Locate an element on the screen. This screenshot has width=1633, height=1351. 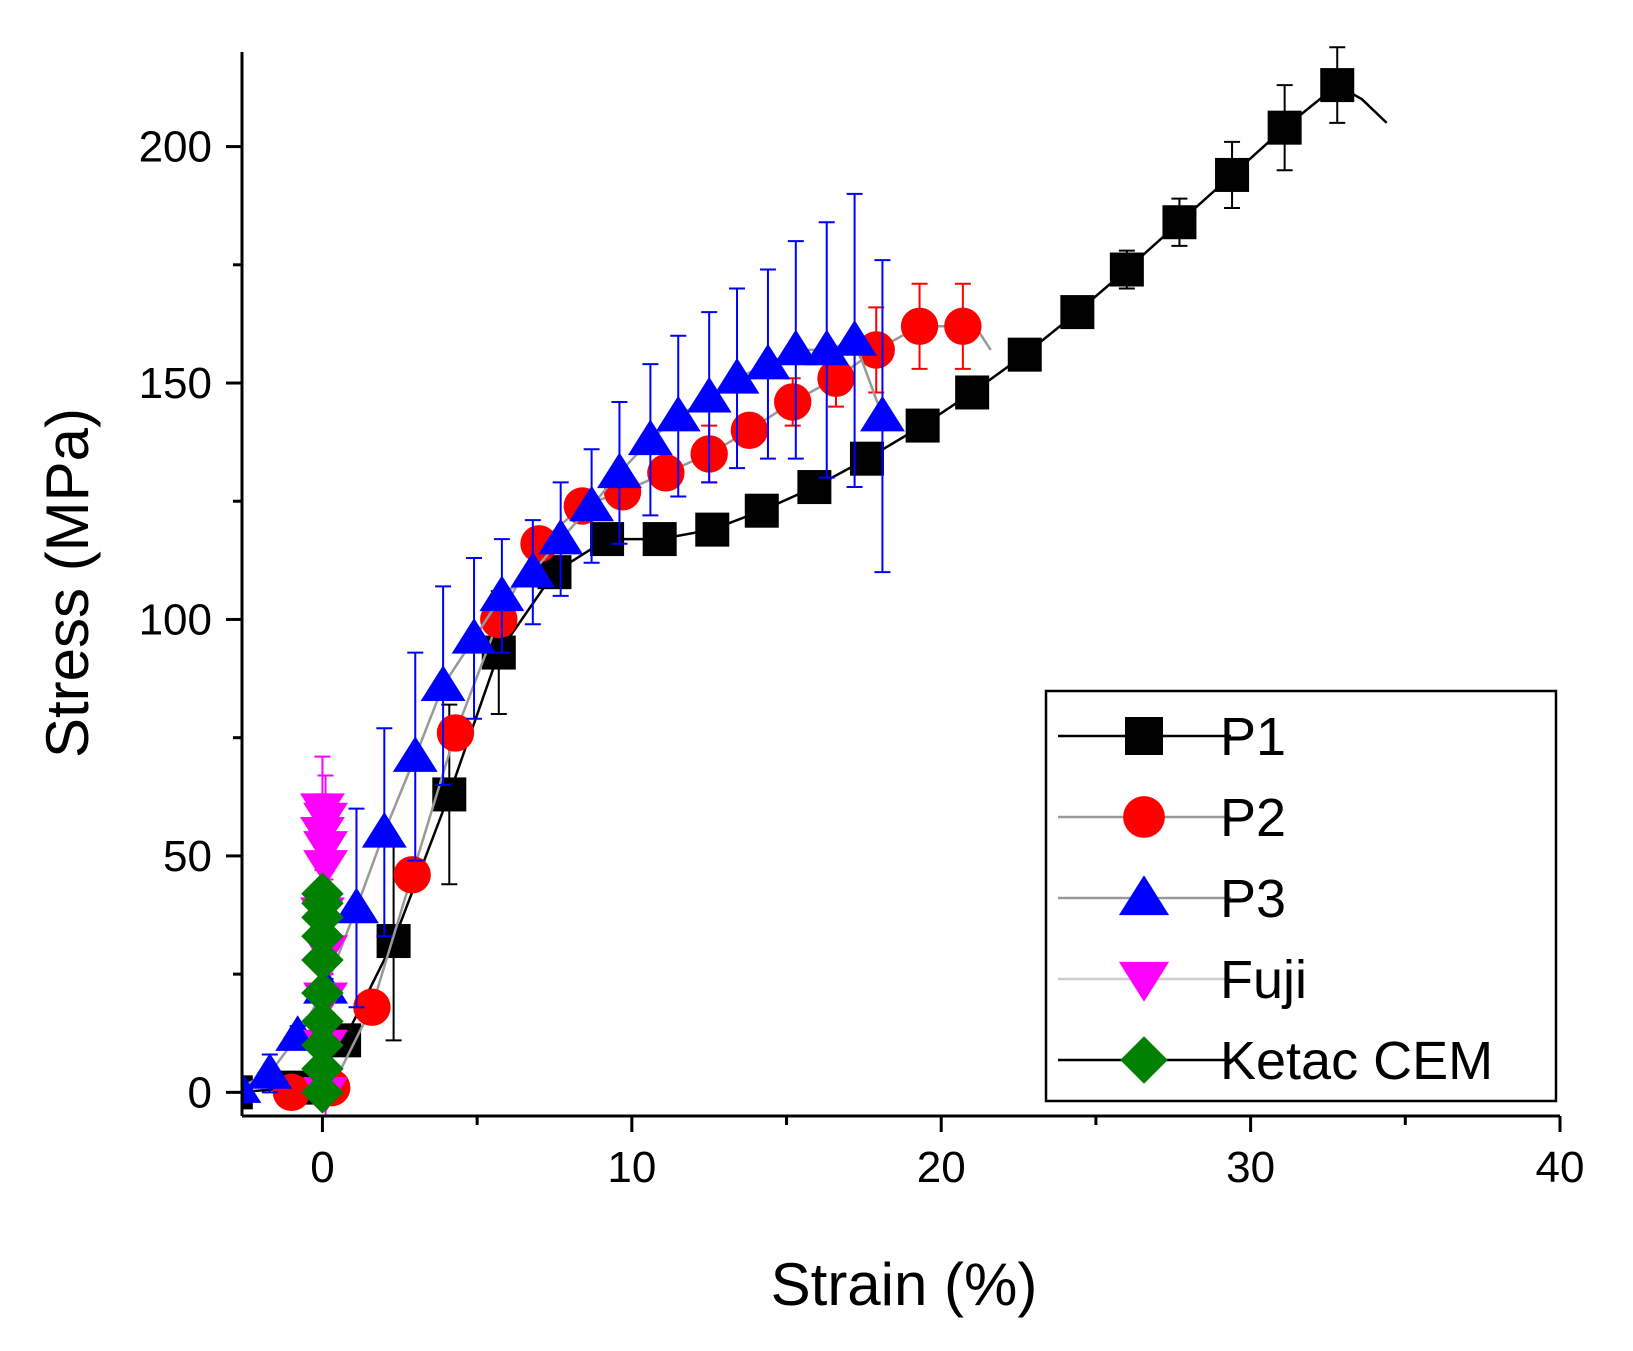
legend-item: P3 is located at coordinates (1172, 899).